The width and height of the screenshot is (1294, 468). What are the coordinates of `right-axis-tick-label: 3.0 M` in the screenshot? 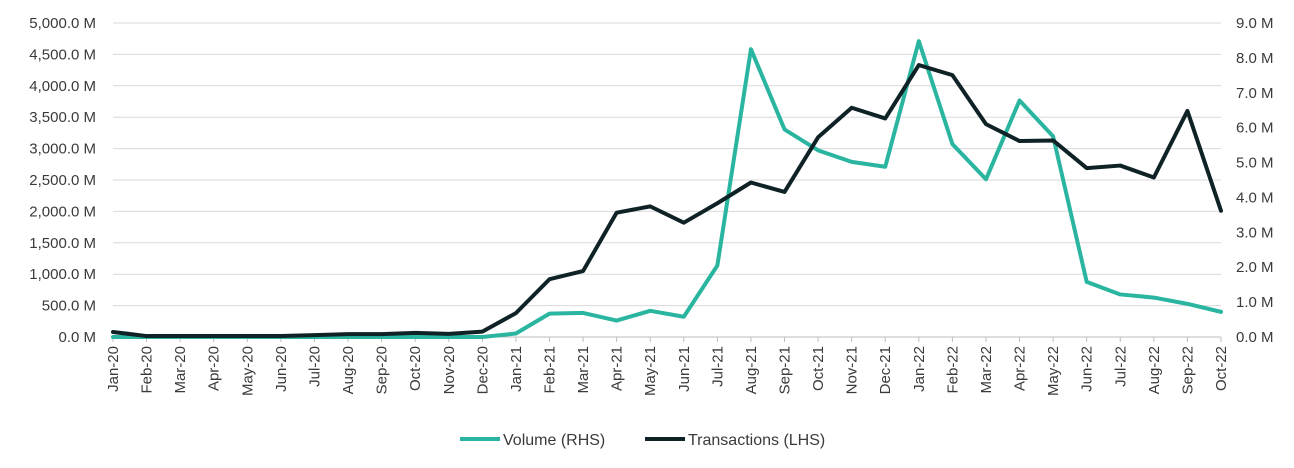 It's located at (1255, 232).